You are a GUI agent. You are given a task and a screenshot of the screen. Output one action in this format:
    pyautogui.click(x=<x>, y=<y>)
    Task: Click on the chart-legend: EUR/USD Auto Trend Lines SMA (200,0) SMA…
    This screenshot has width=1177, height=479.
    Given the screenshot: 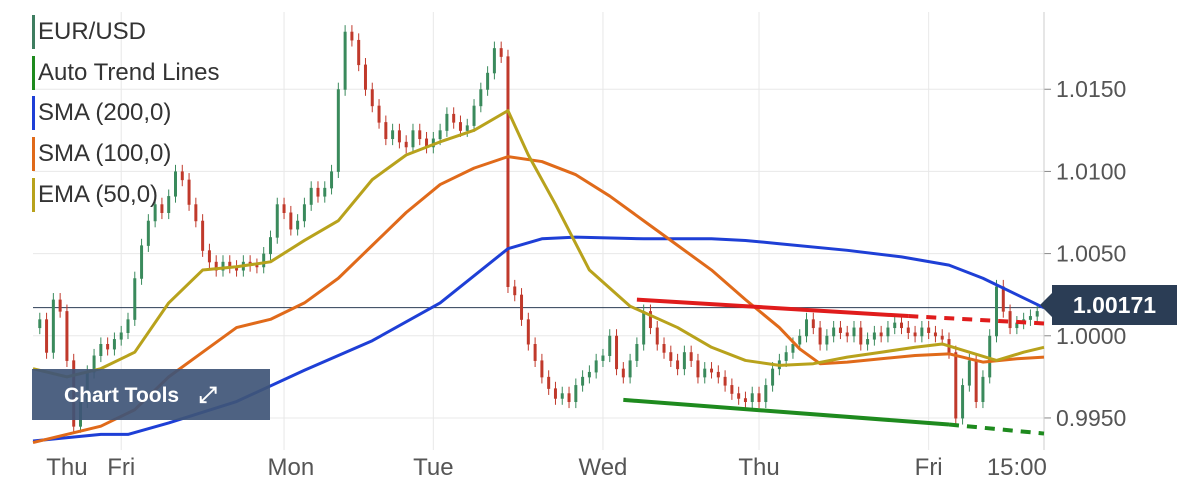 What is the action you would take?
    pyautogui.click(x=125, y=114)
    